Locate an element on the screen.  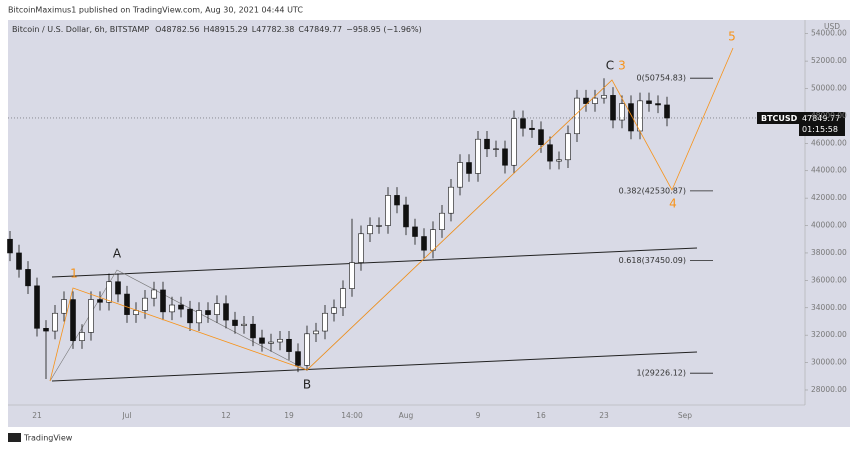
x-tick-label: 14:00 is located at coordinates (352, 415).